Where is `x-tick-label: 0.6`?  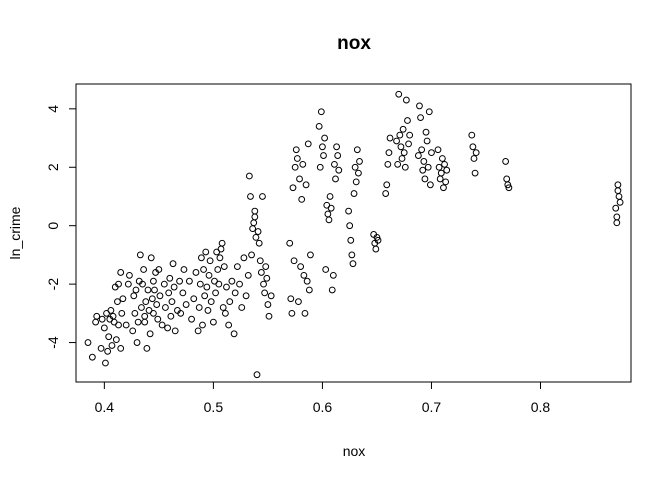
x-tick-label: 0.6 is located at coordinates (323, 407).